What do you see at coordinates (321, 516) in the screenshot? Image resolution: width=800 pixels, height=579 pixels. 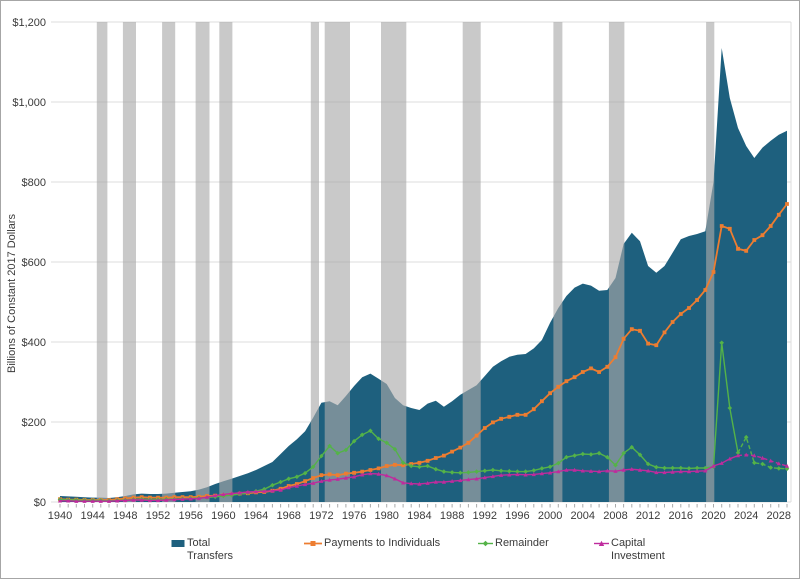 I see `x-tick-label: 1972` at bounding box center [321, 516].